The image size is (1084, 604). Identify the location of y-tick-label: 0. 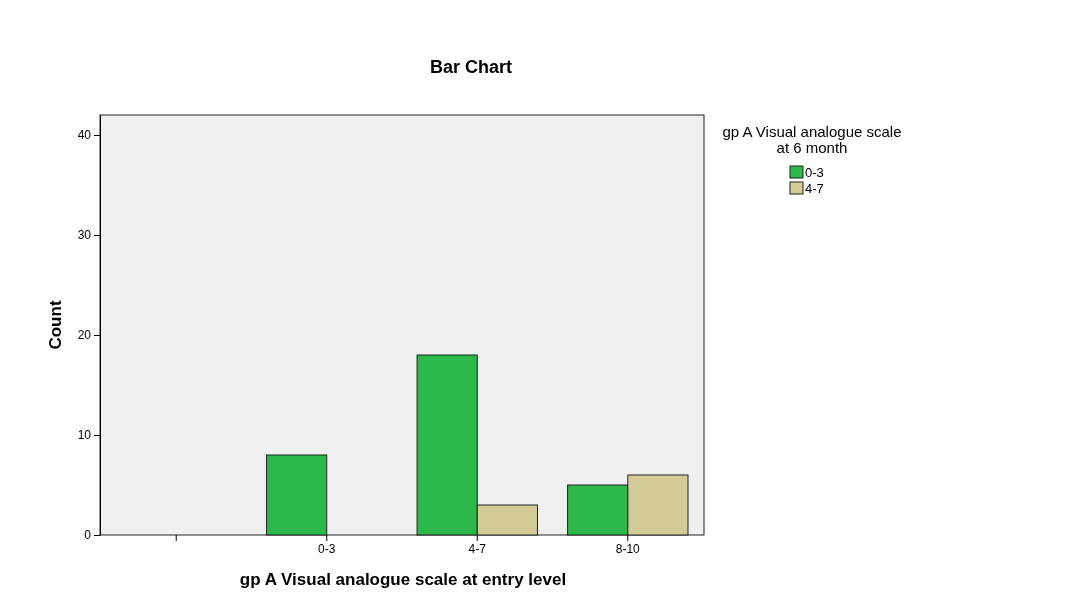
(88, 535).